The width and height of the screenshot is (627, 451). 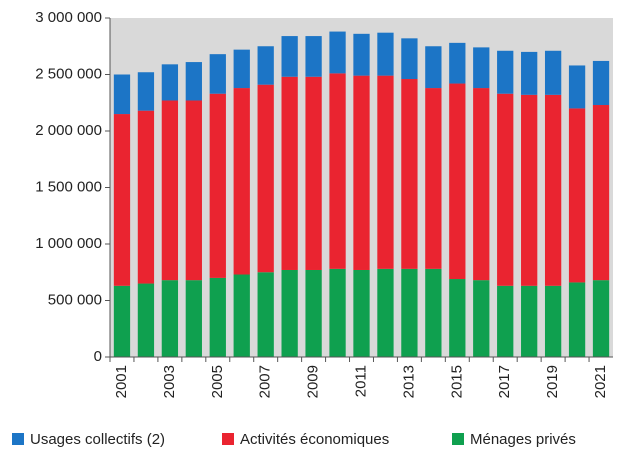 What do you see at coordinates (523, 439) in the screenshot?
I see `legend-label: Ménages privés` at bounding box center [523, 439].